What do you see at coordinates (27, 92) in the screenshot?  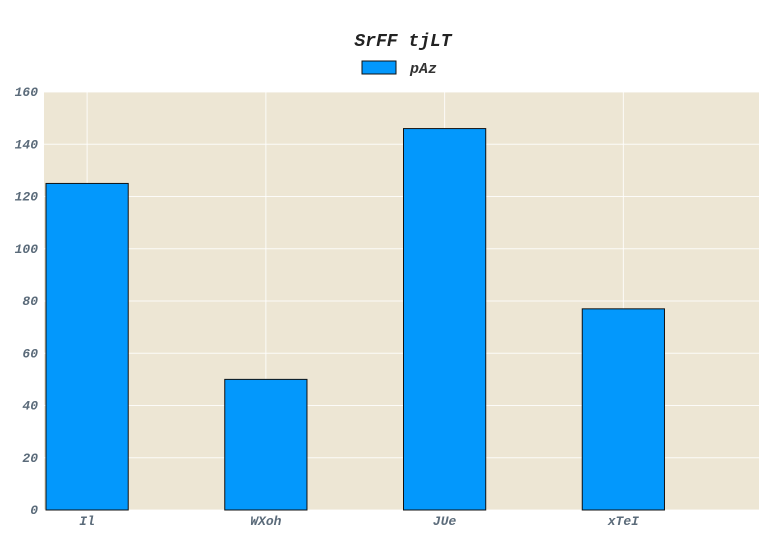 I see `y-tick-label: 160` at bounding box center [27, 92].